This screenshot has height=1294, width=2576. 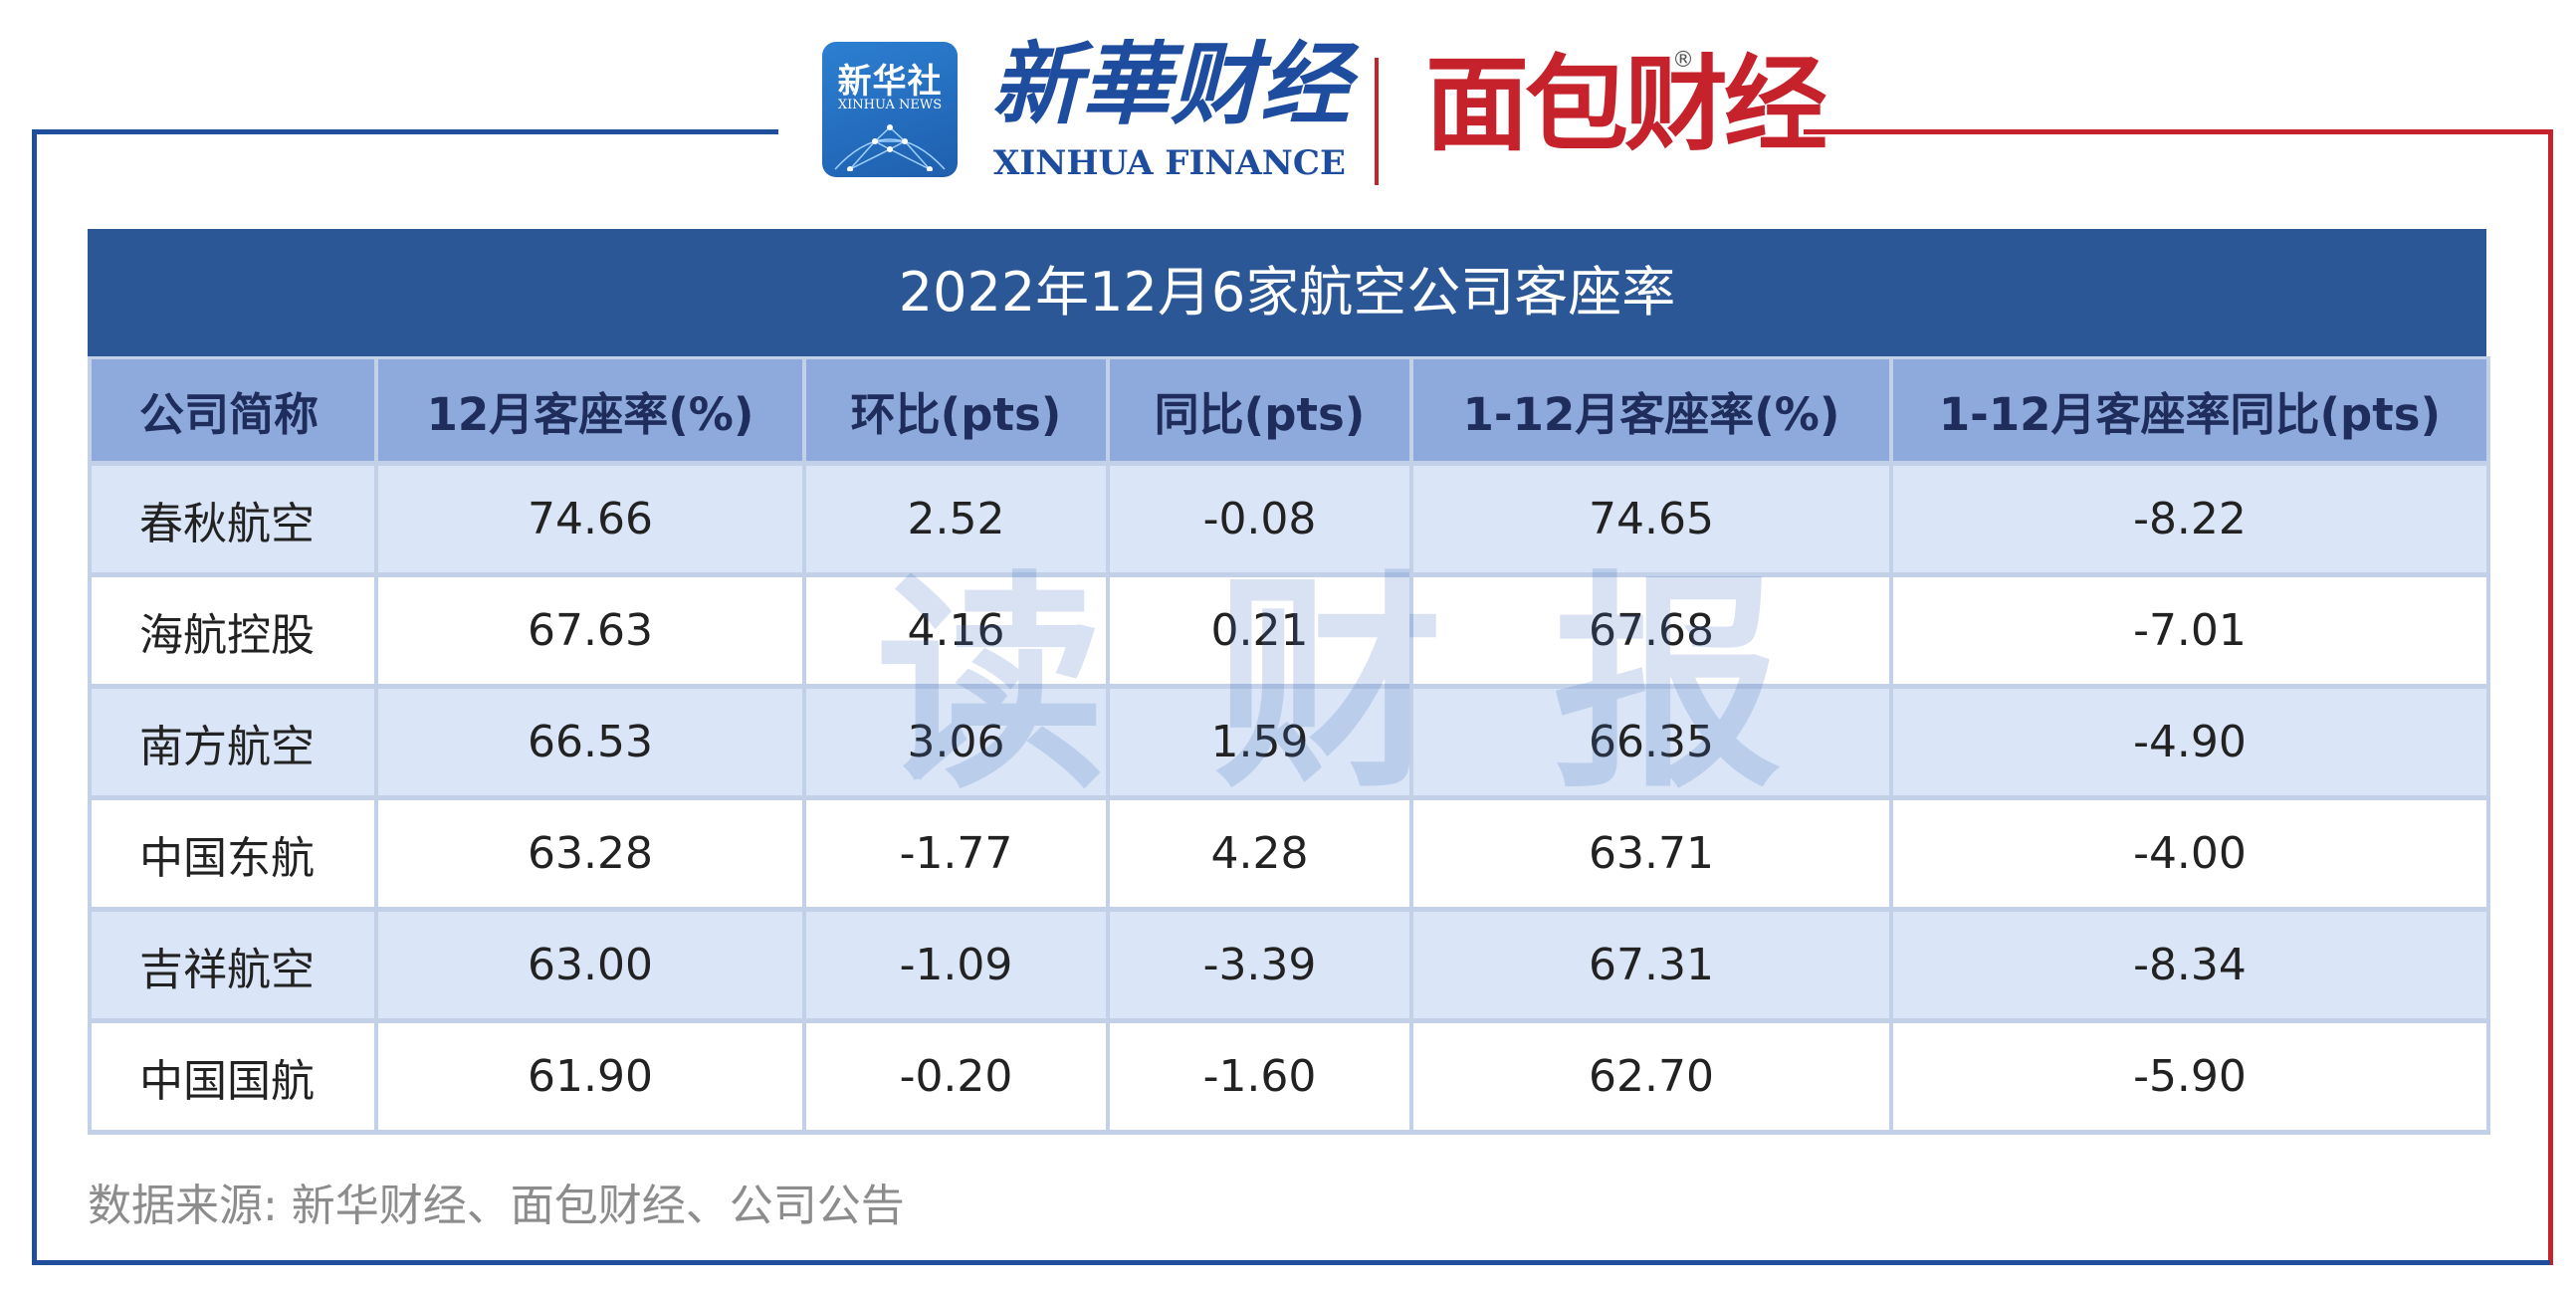 I want to click on table-cell: 4.16, so click(x=956, y=631).